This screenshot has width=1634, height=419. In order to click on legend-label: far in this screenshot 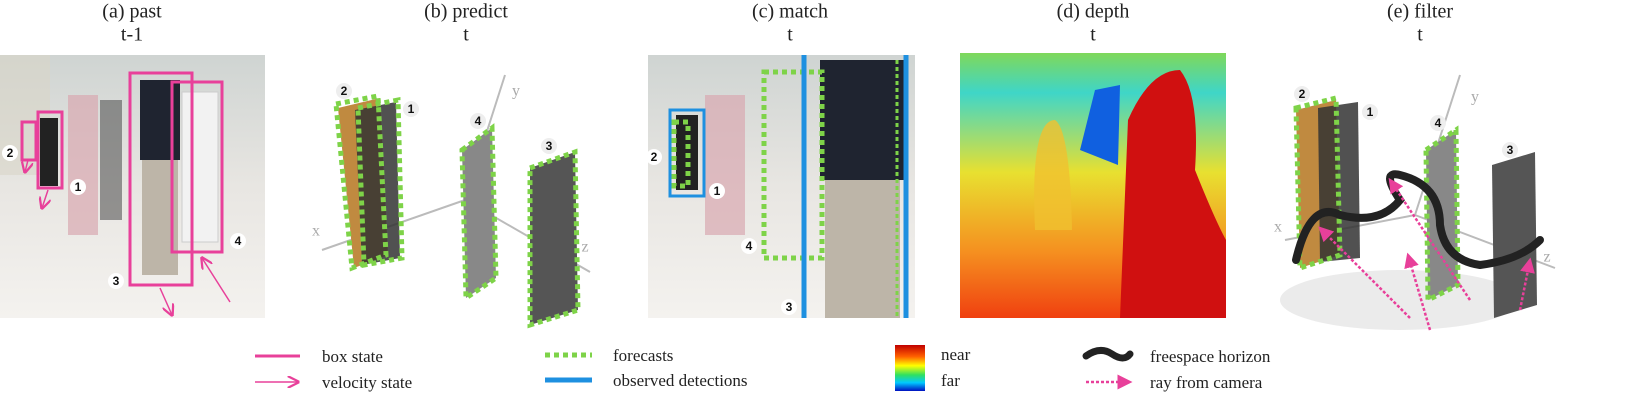, I will do `click(950, 380)`.